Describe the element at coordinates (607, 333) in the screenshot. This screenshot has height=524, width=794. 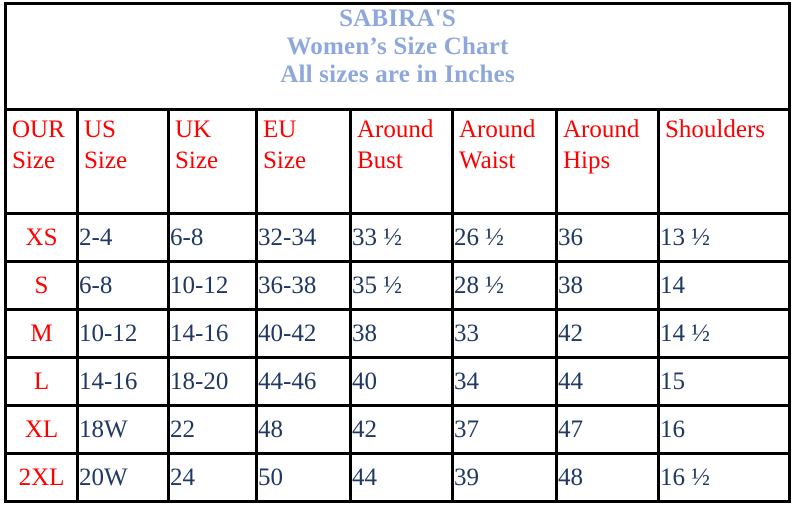
I see `cell-around-hips: 42` at that location.